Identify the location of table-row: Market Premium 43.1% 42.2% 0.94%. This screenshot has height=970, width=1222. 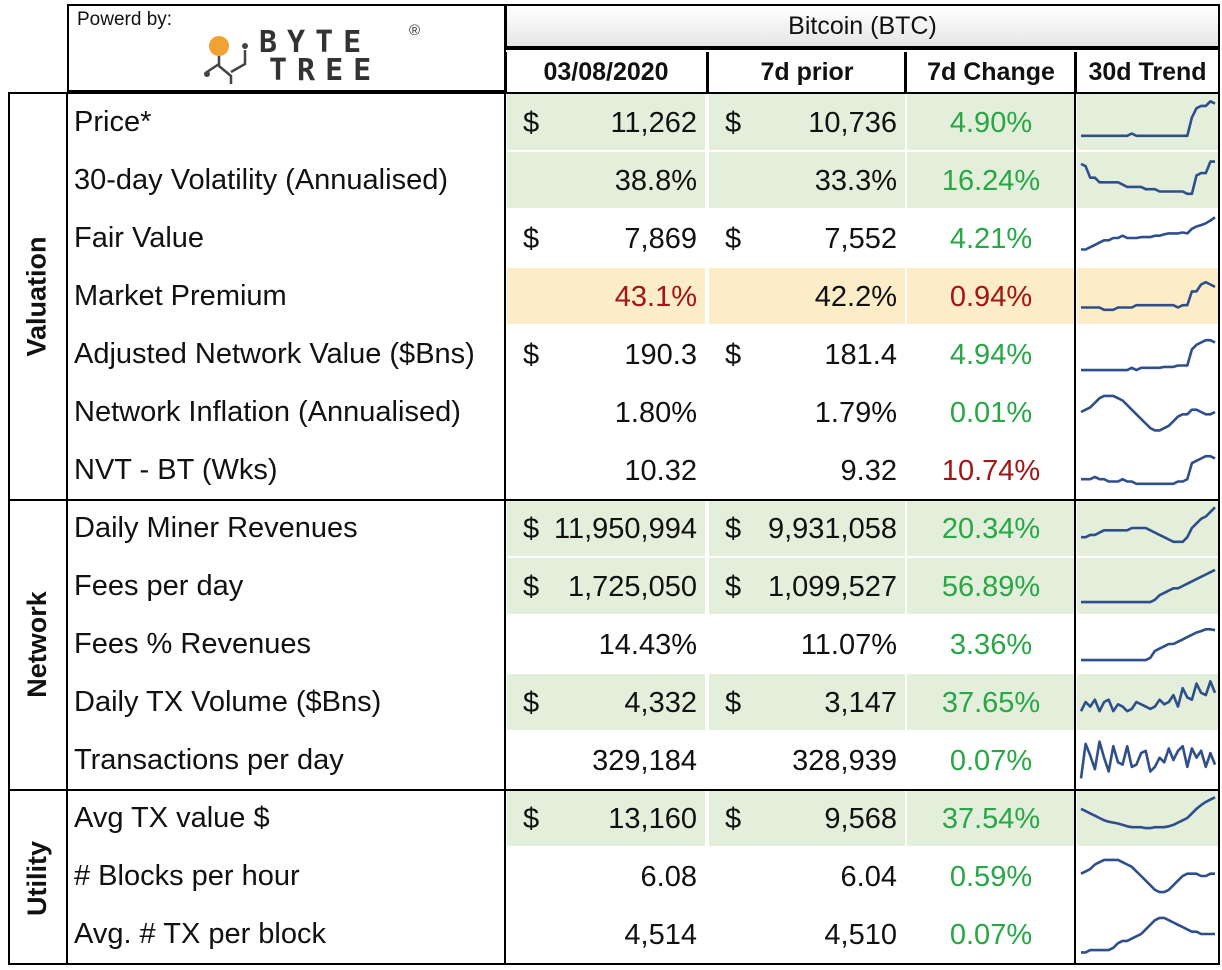
(611, 296).